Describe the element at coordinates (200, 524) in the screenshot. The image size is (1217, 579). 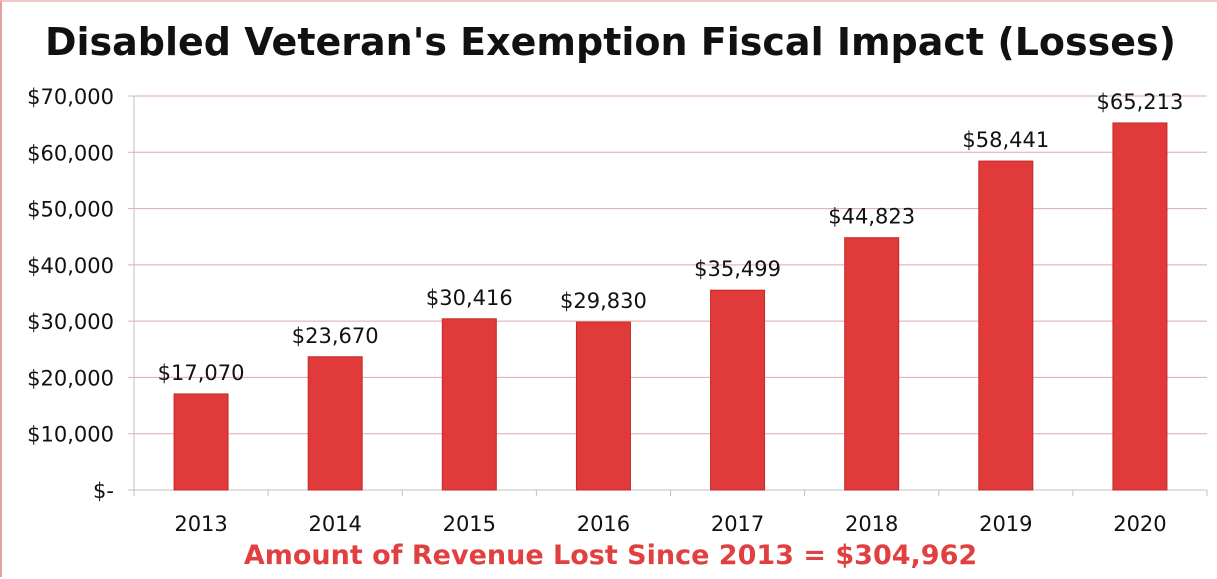
I see `x-tick-label-2013: 2013` at that location.